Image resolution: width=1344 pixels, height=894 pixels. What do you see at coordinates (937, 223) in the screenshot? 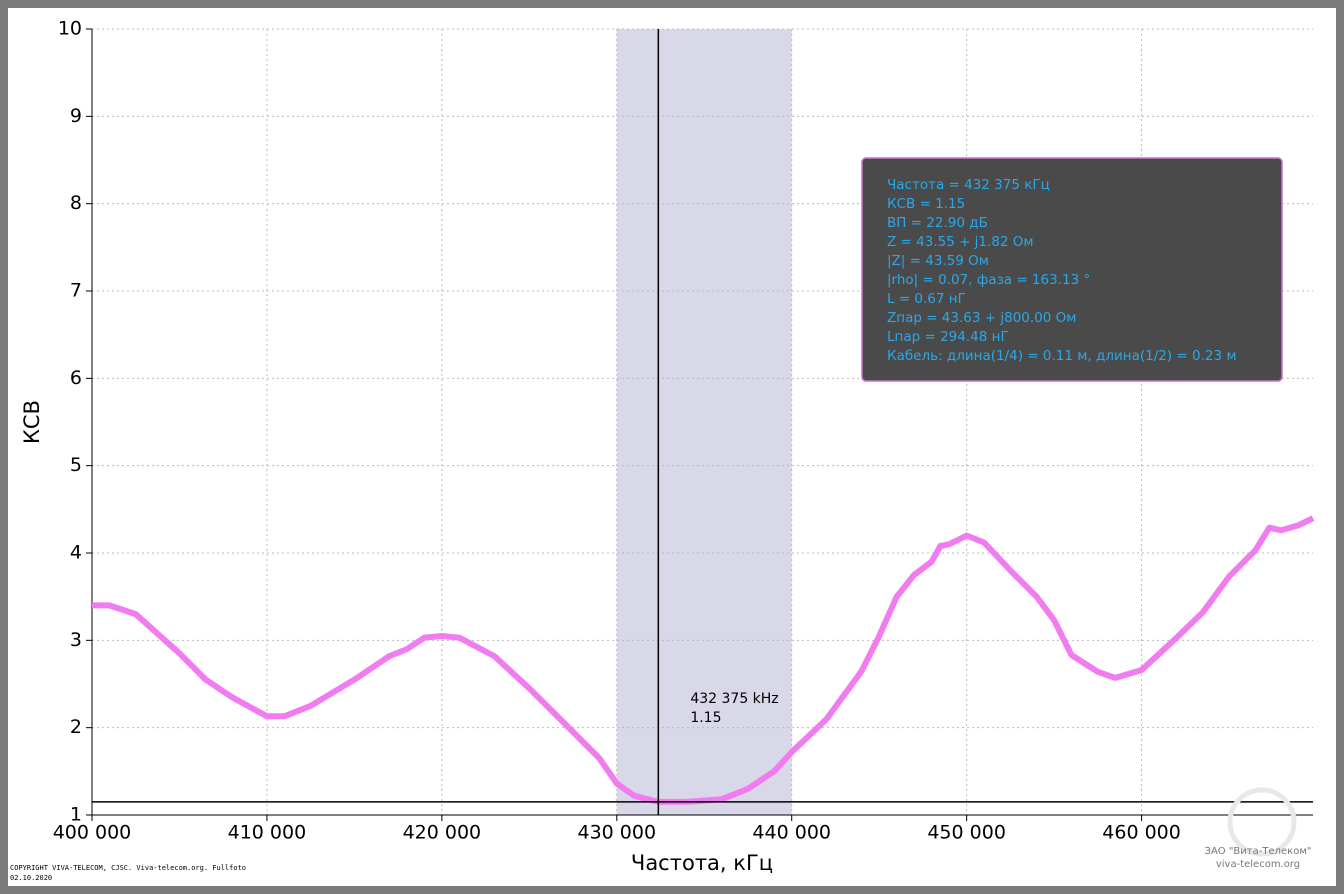
I see `info-line: ВП = 22.90 дБ` at bounding box center [937, 223].